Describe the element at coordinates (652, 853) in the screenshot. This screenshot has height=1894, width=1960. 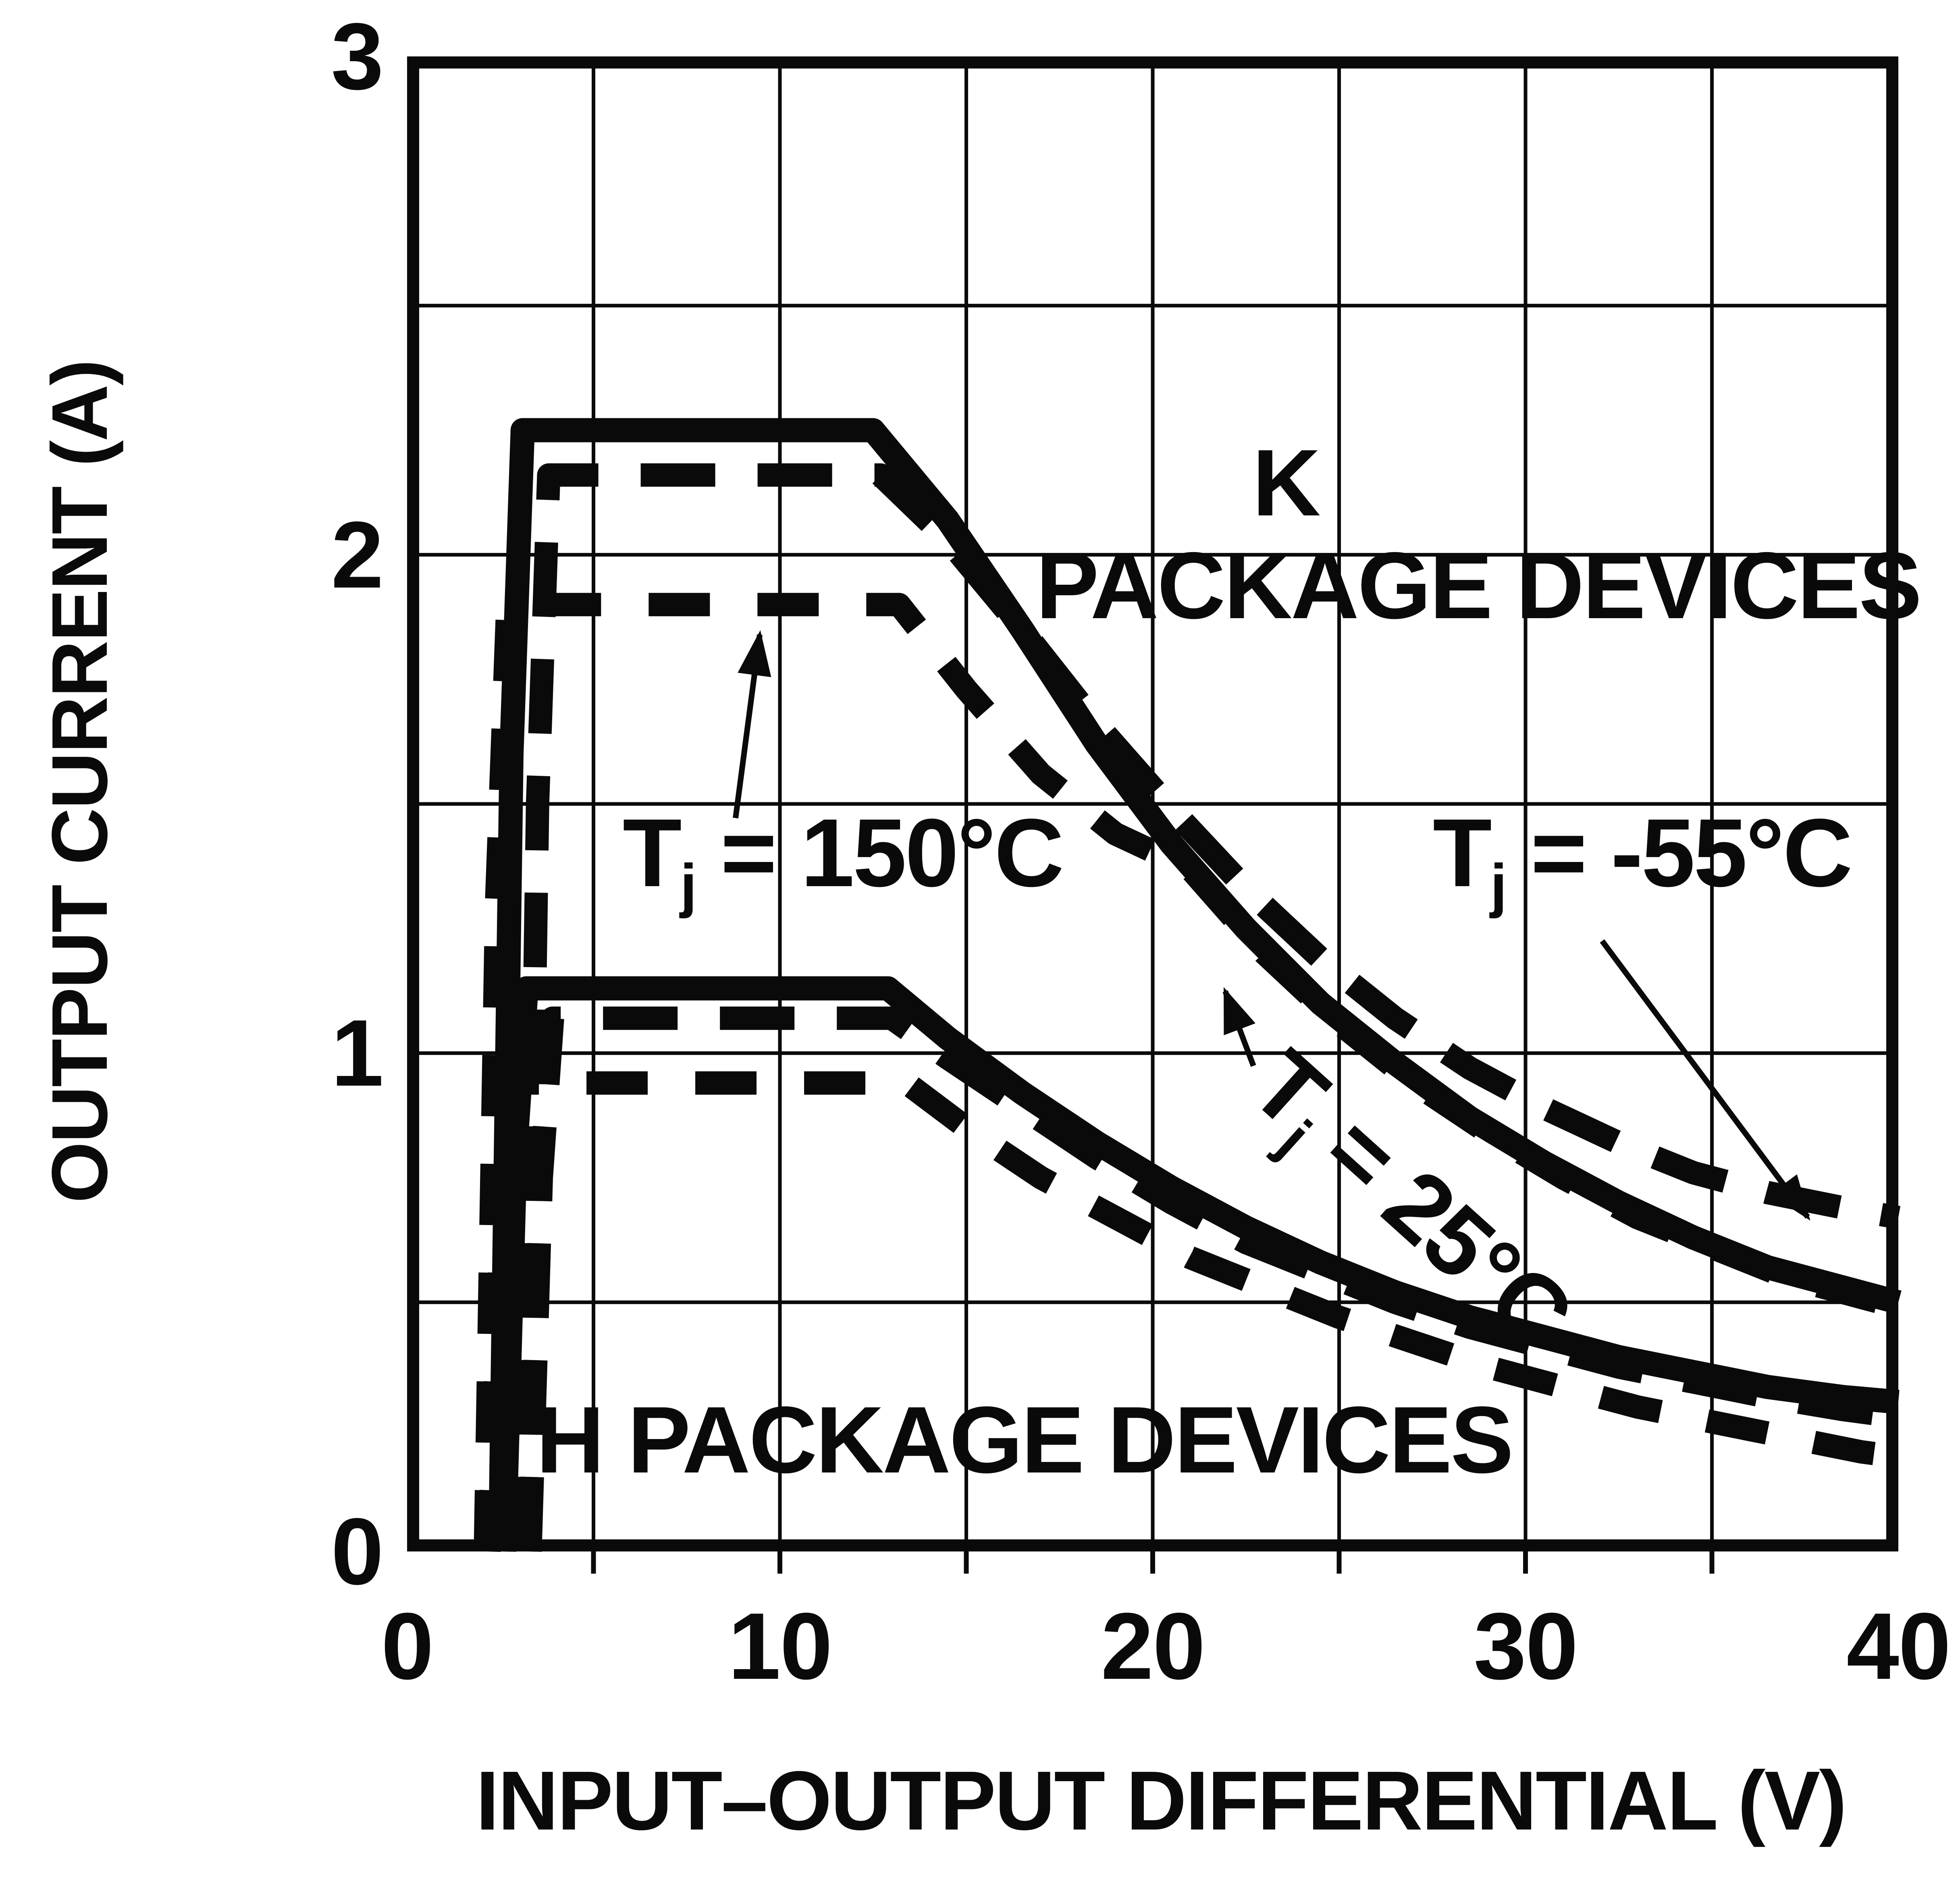
I see `tj150-base: T` at that location.